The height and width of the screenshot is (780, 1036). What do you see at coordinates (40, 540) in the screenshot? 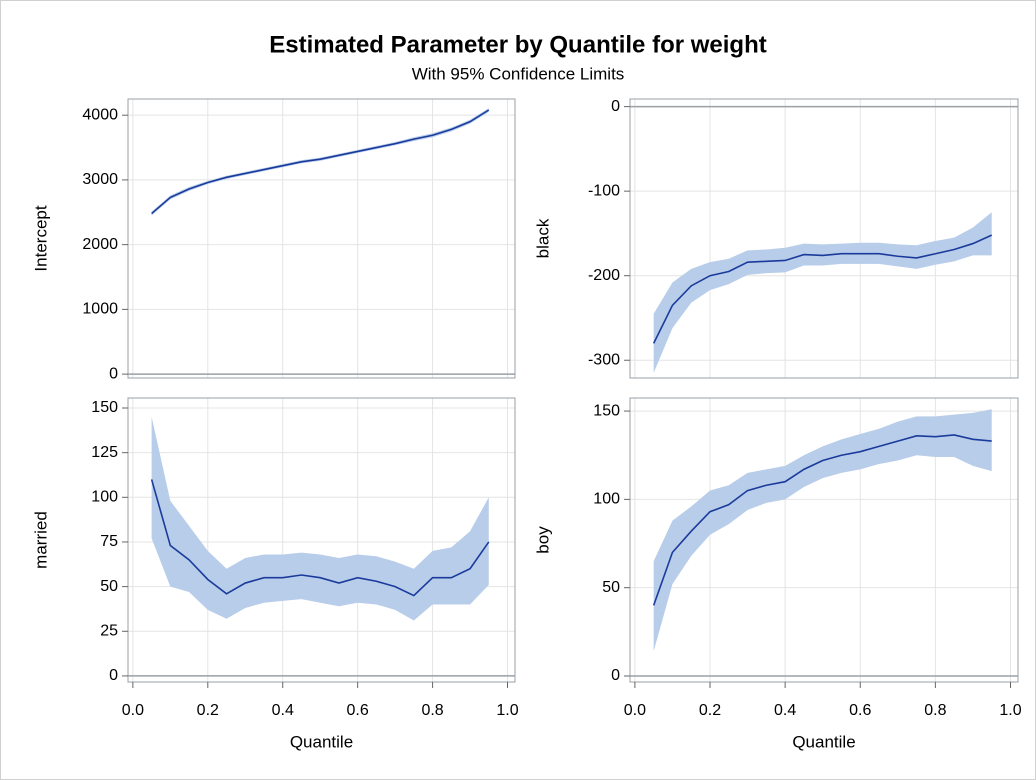
I see `y-axis-label: married` at bounding box center [40, 540].